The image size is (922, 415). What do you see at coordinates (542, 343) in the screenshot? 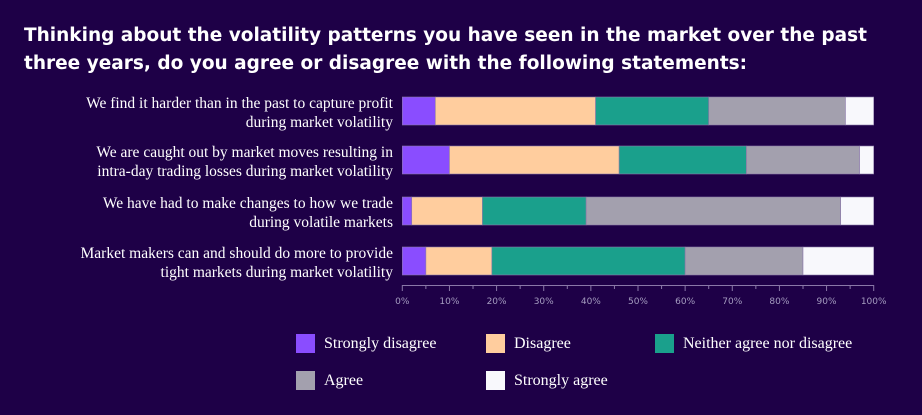
I see `legend-label: Disagree` at bounding box center [542, 343].